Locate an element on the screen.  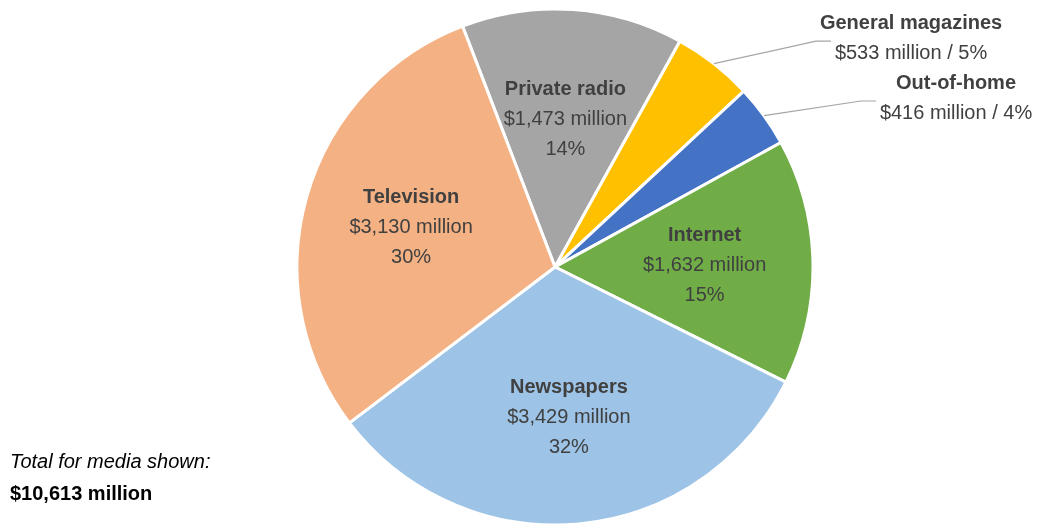
data-label: $3,130 million 30% is located at coordinates (411, 240).